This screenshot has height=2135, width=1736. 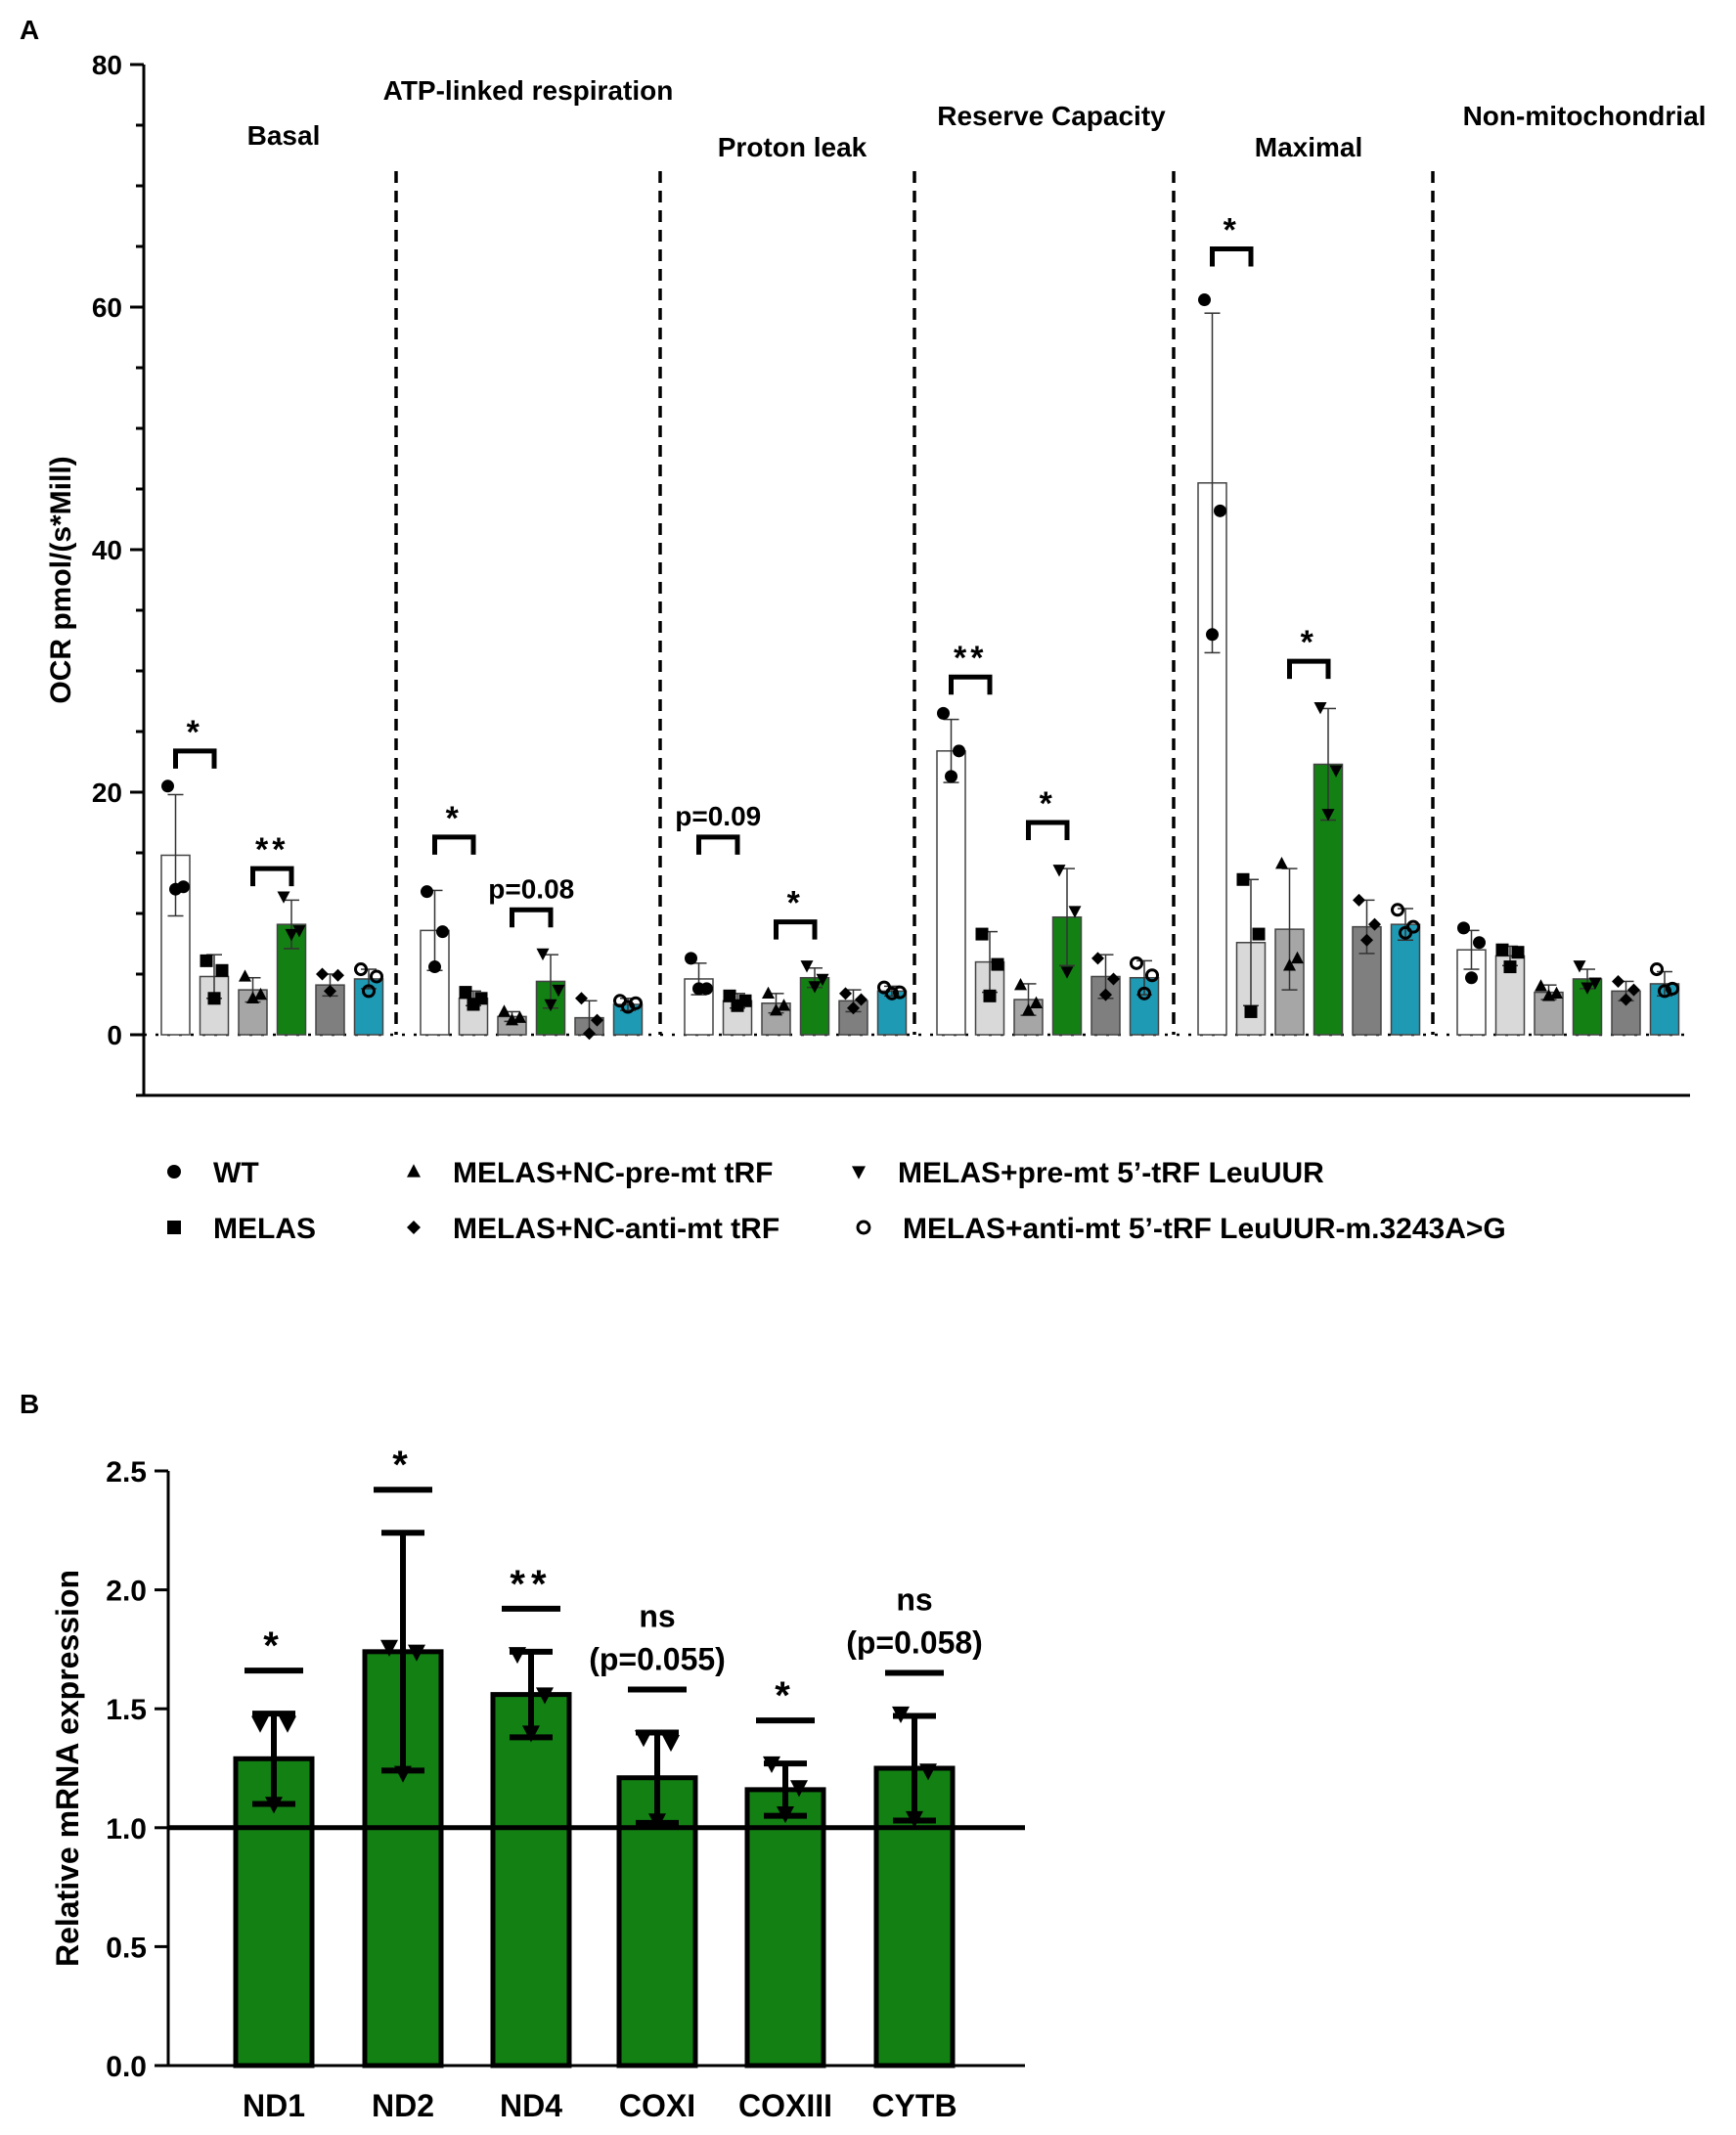 What do you see at coordinates (531, 2106) in the screenshot?
I see `panel-b-x-tick-label-nd4: ND4` at bounding box center [531, 2106].